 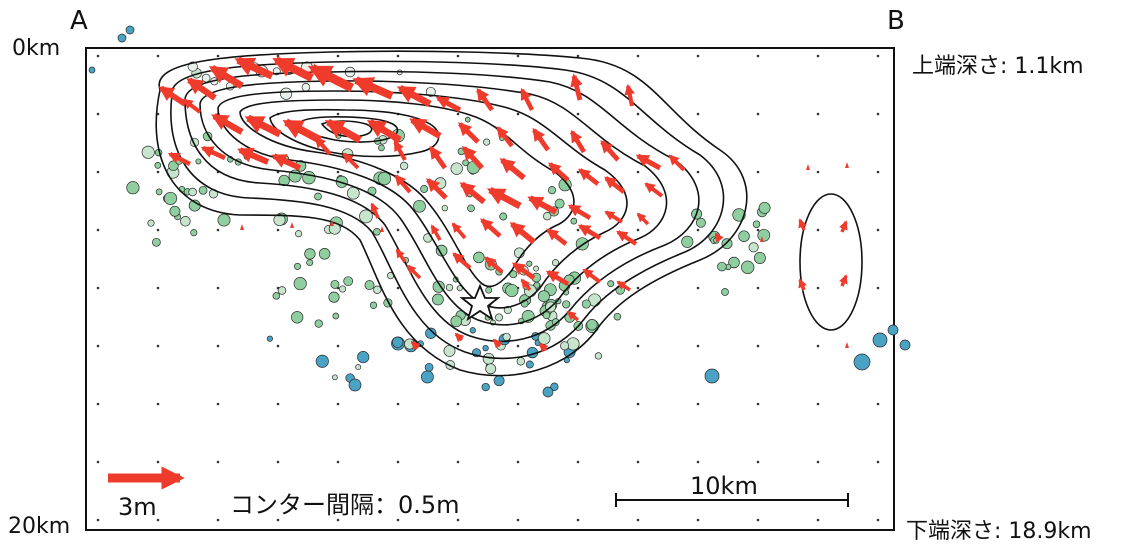 I want to click on label-a: A, so click(x=79, y=21).